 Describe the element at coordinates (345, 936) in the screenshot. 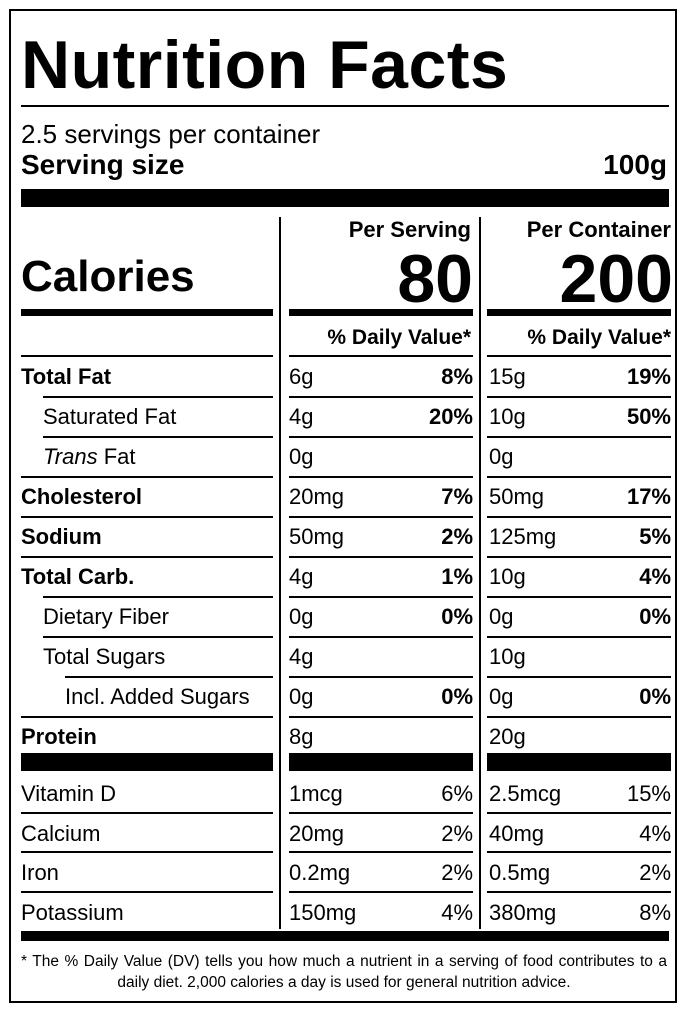

I see `thick-rule-bottom` at that location.